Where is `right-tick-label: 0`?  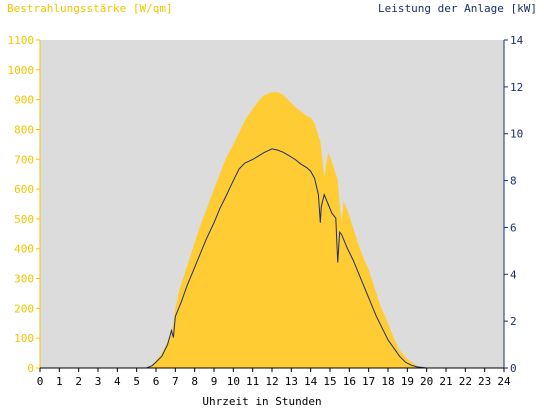 right-tick-label: 0 is located at coordinates (513, 368).